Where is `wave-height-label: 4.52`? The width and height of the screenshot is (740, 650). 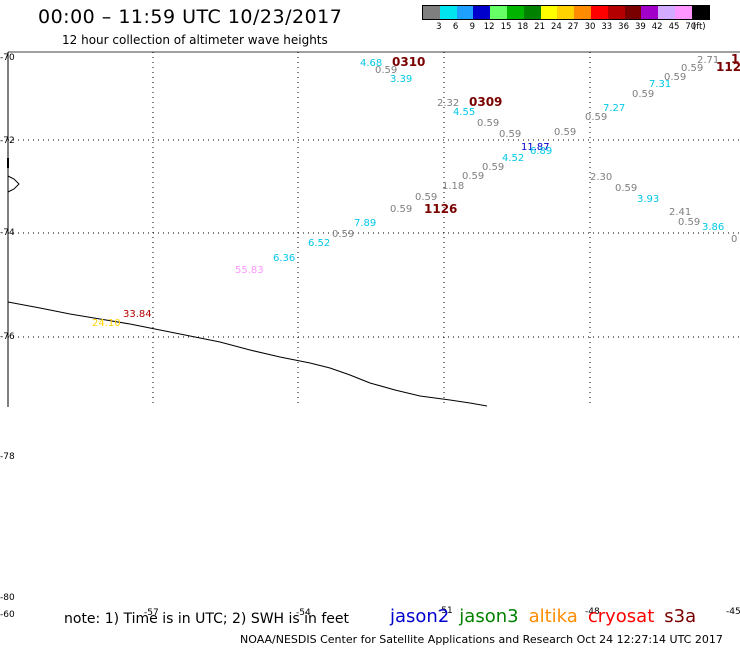 wave-height-label: 4.52 is located at coordinates (513, 158).